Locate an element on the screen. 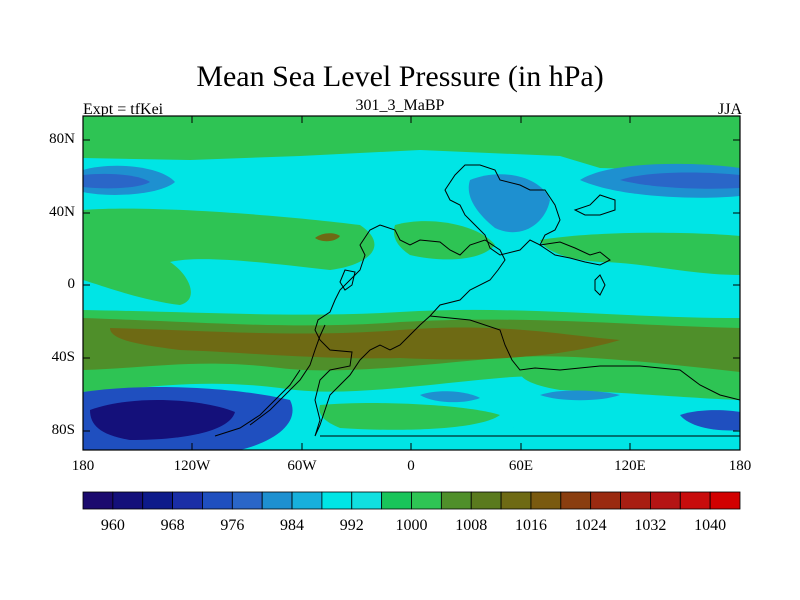 Image resolution: width=800 pixels, height=600 pixels. y-tick-label: 40S is located at coordinates (63, 357).